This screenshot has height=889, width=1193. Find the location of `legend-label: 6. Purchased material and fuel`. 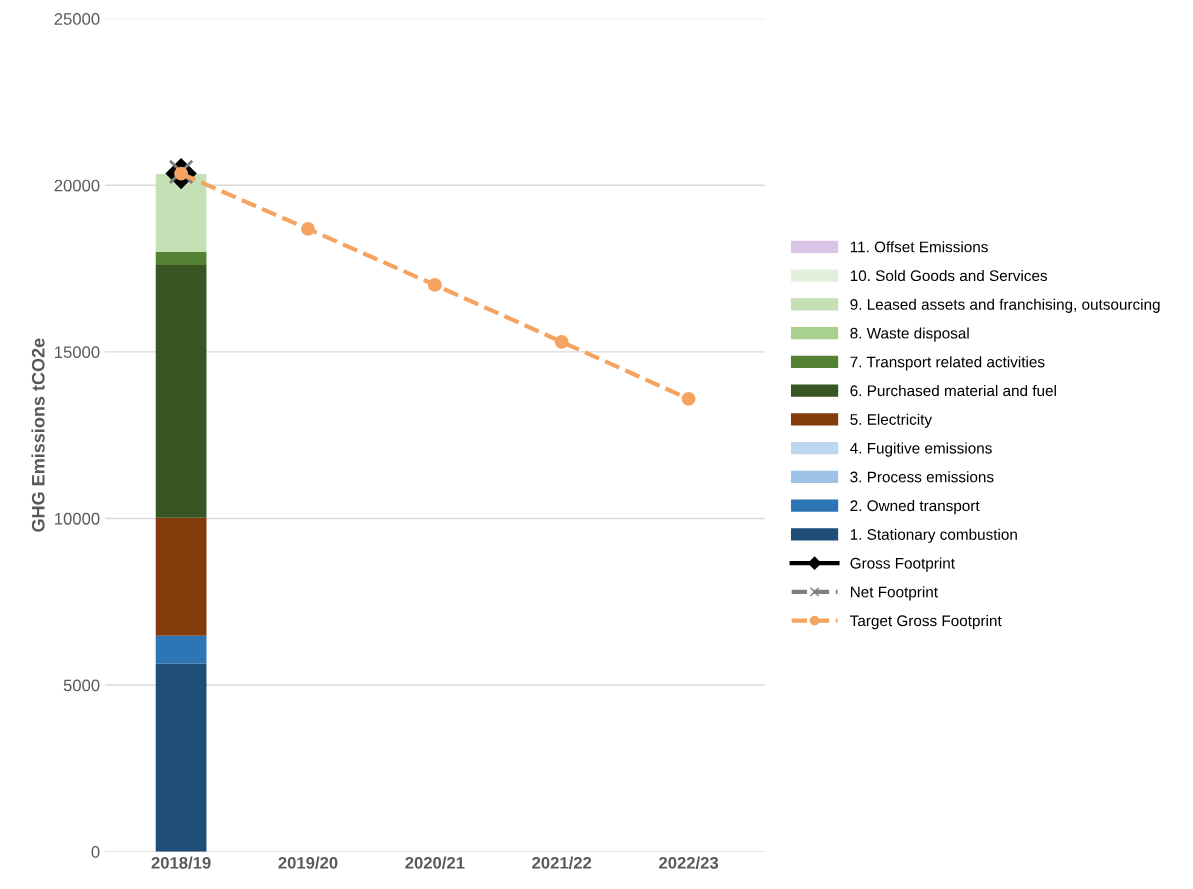

legend-label: 6. Purchased material and fuel is located at coordinates (953, 390).